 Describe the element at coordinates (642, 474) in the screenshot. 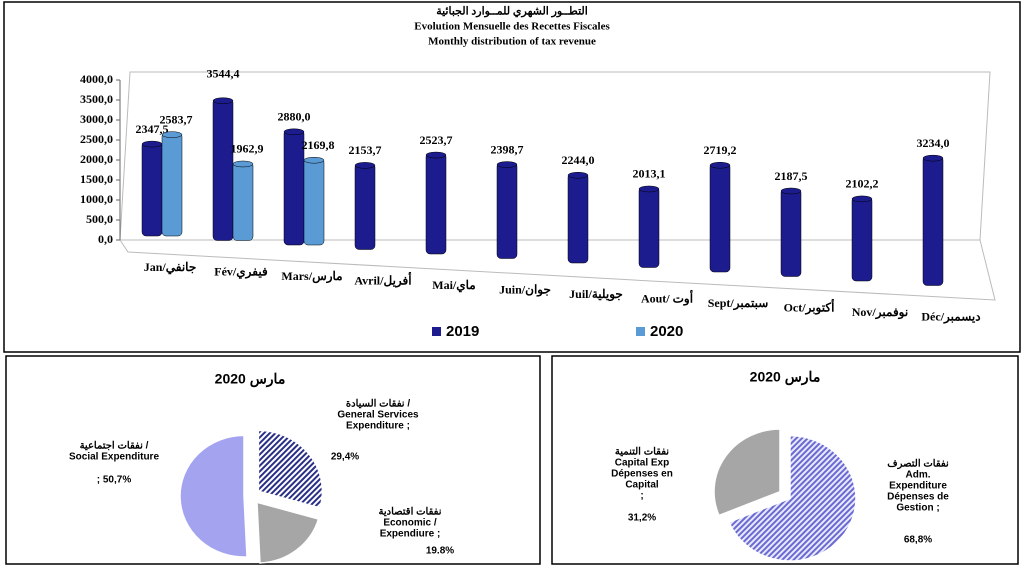

I see `slice-label: Dépenses en` at that location.